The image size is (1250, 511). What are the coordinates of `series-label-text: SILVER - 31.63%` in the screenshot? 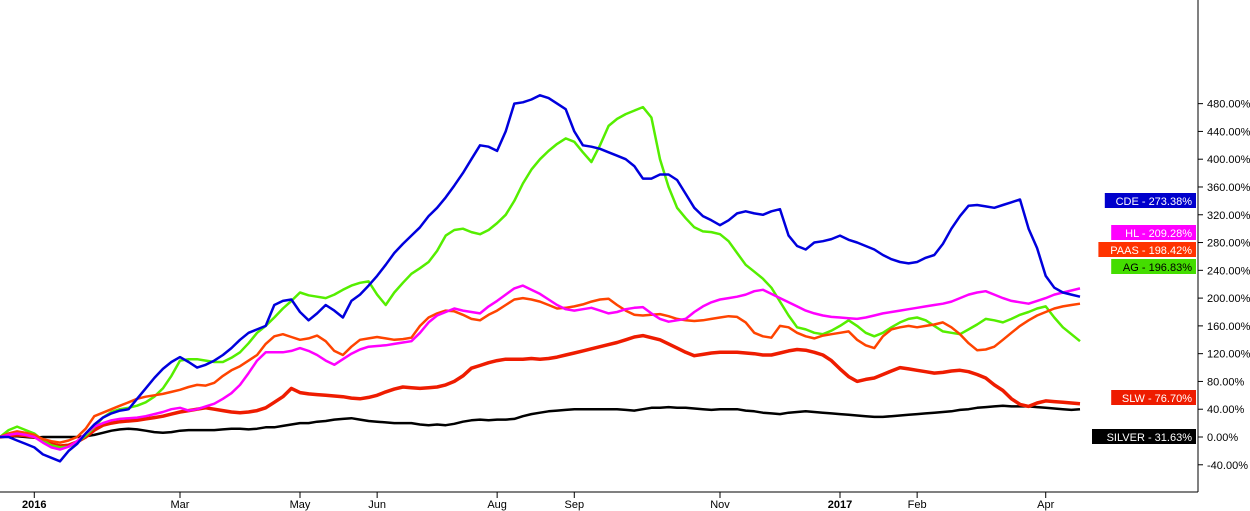 It's located at (1150, 438).